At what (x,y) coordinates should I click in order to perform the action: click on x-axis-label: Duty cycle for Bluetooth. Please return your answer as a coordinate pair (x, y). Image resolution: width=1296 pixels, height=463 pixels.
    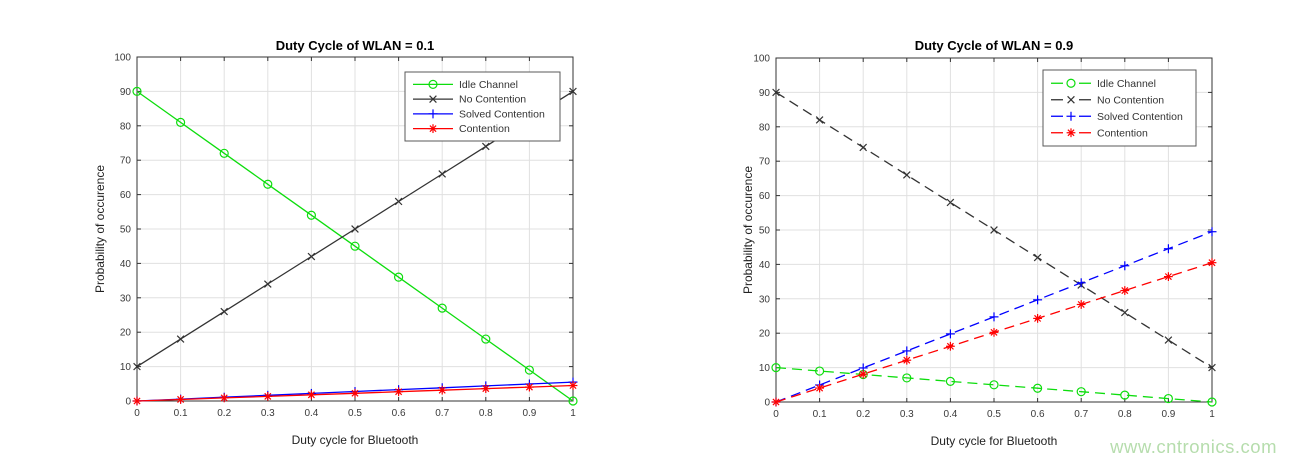
    Looking at the image, I should click on (355, 440).